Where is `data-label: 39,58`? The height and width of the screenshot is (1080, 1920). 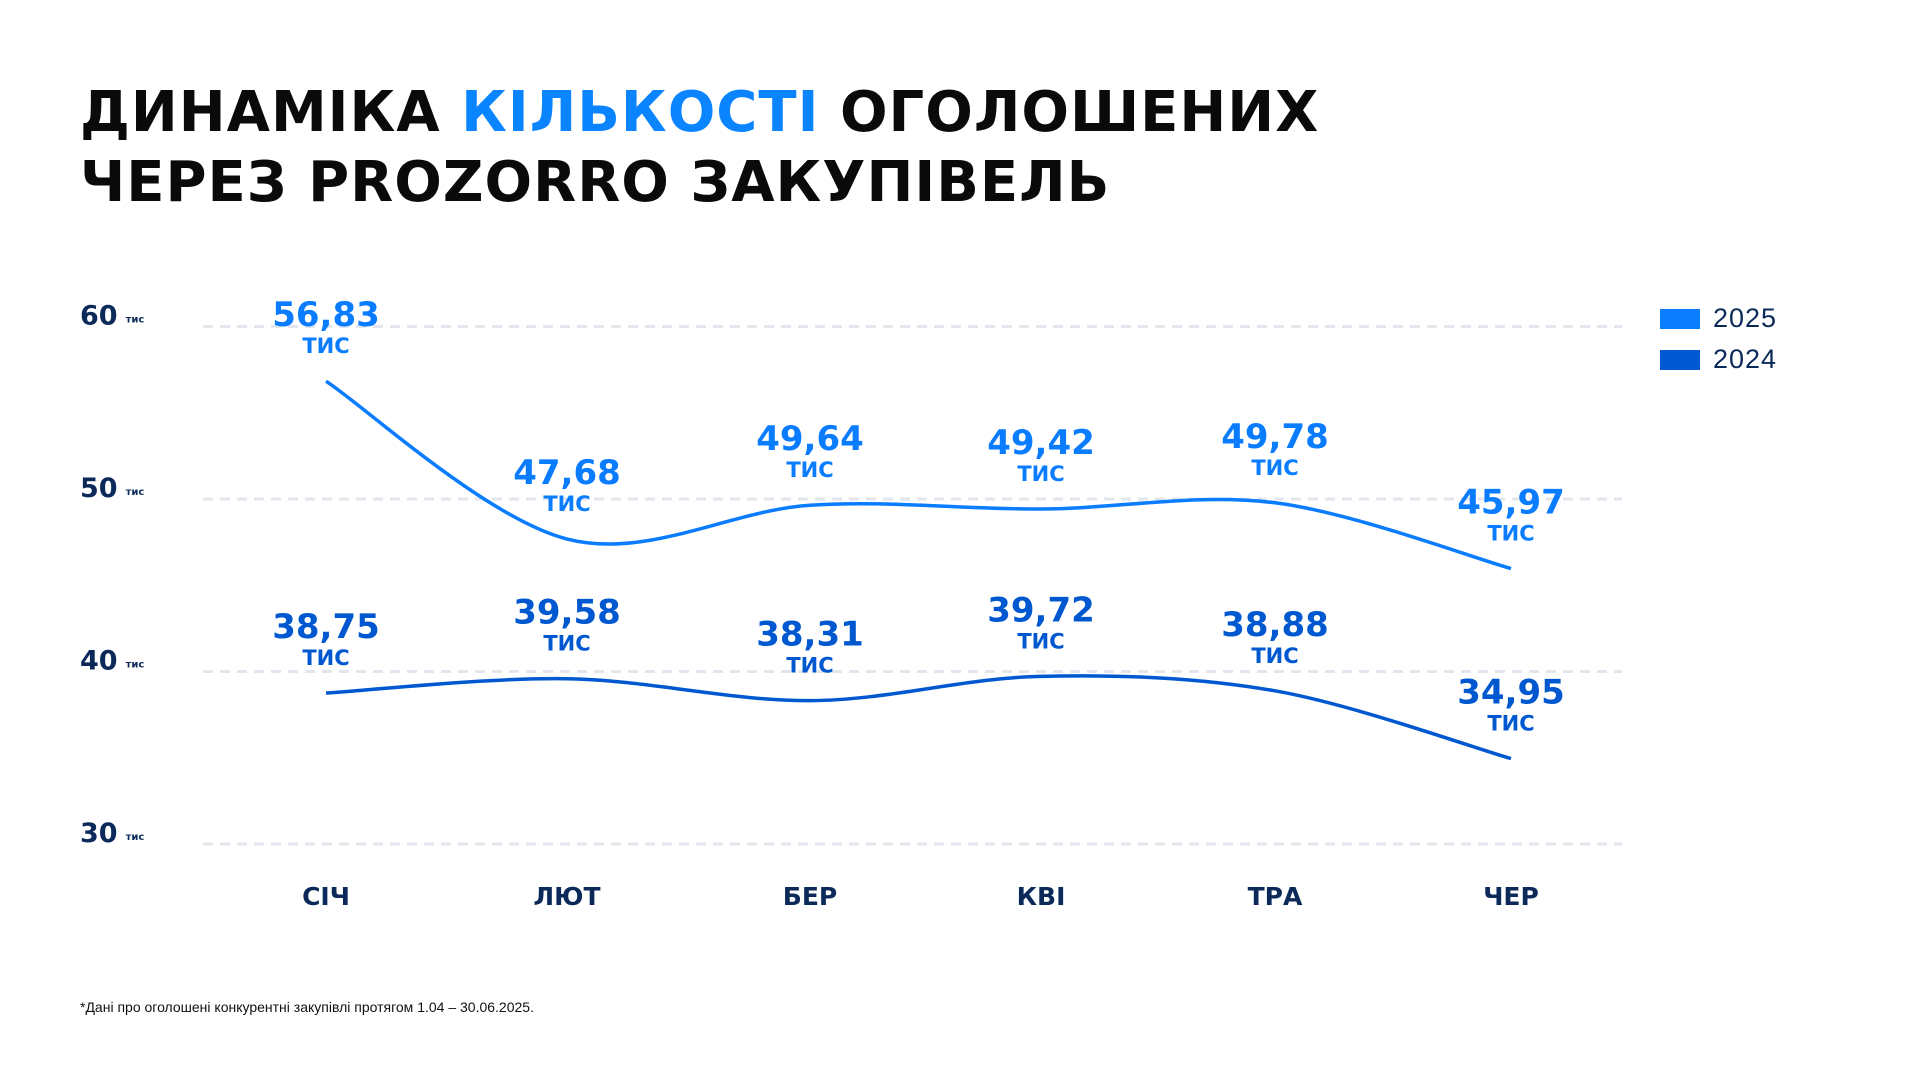 data-label: 39,58 is located at coordinates (567, 613).